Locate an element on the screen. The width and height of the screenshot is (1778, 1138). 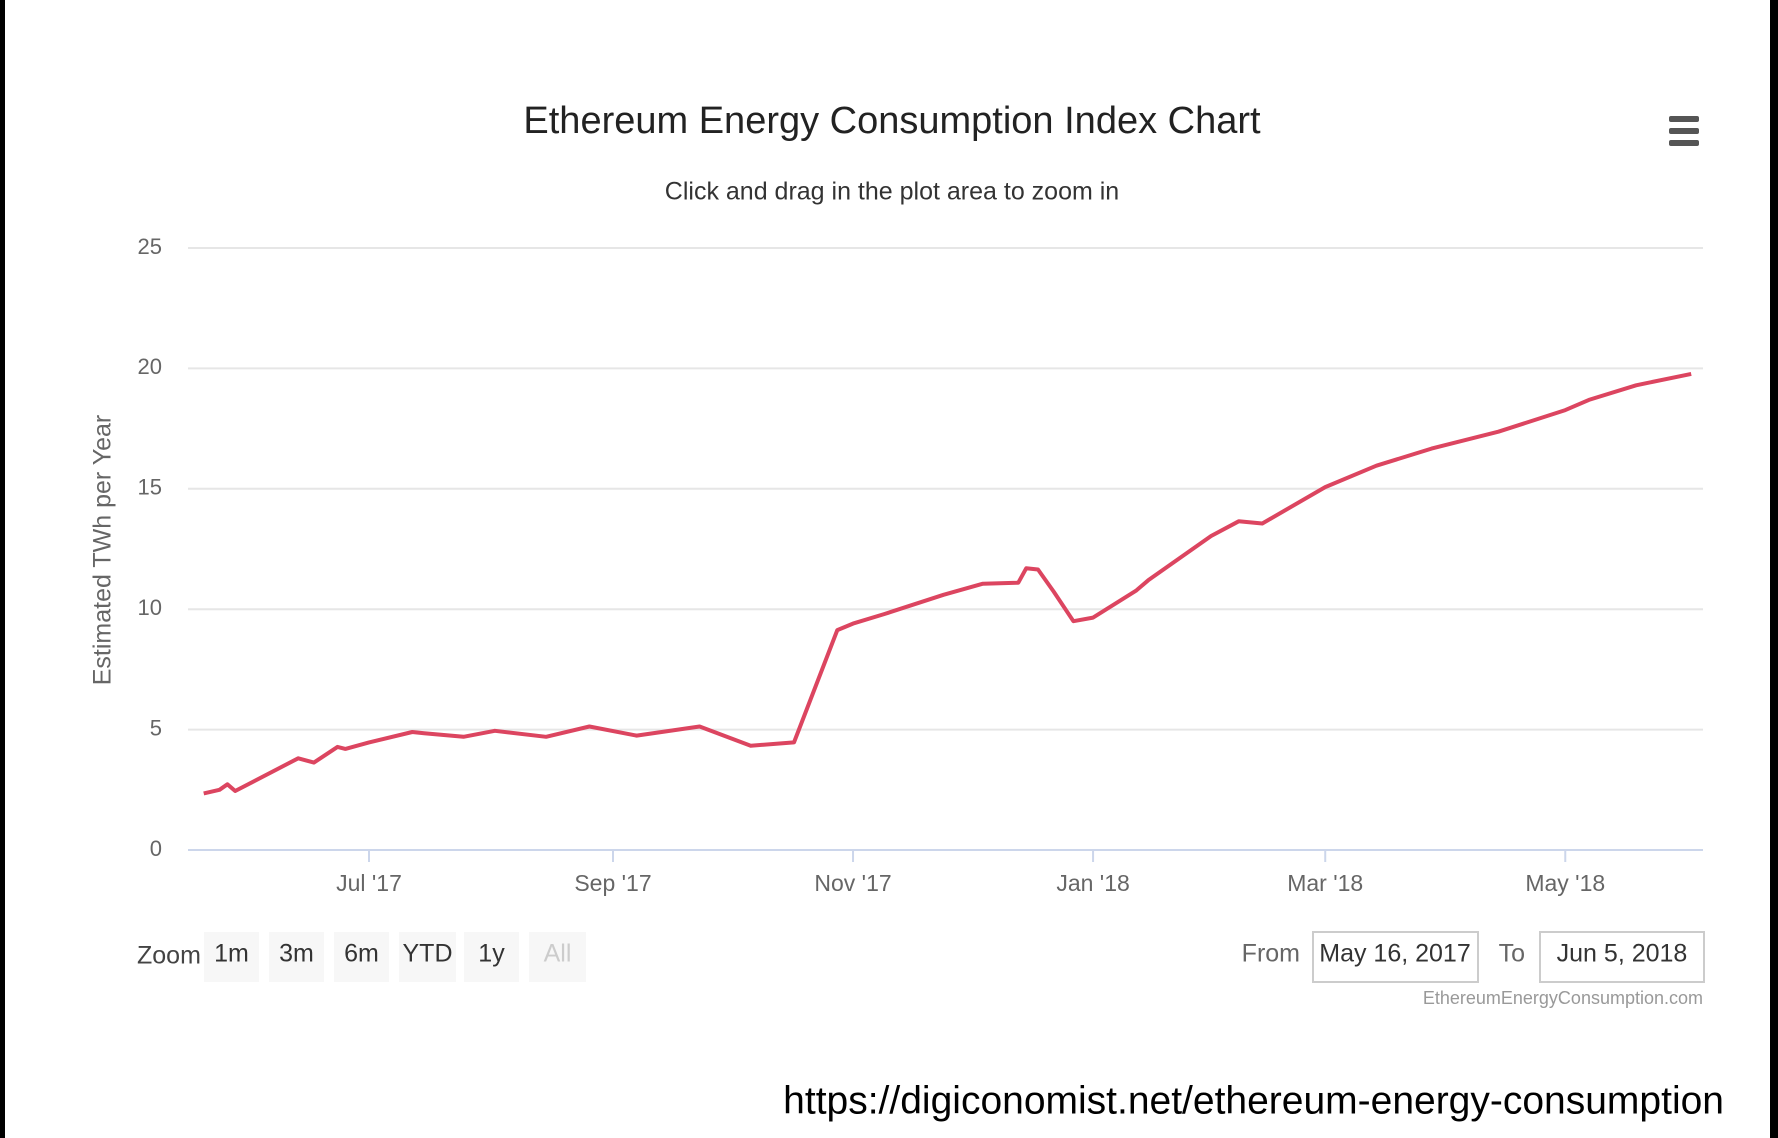
menu-button is located at coordinates (1684, 131).